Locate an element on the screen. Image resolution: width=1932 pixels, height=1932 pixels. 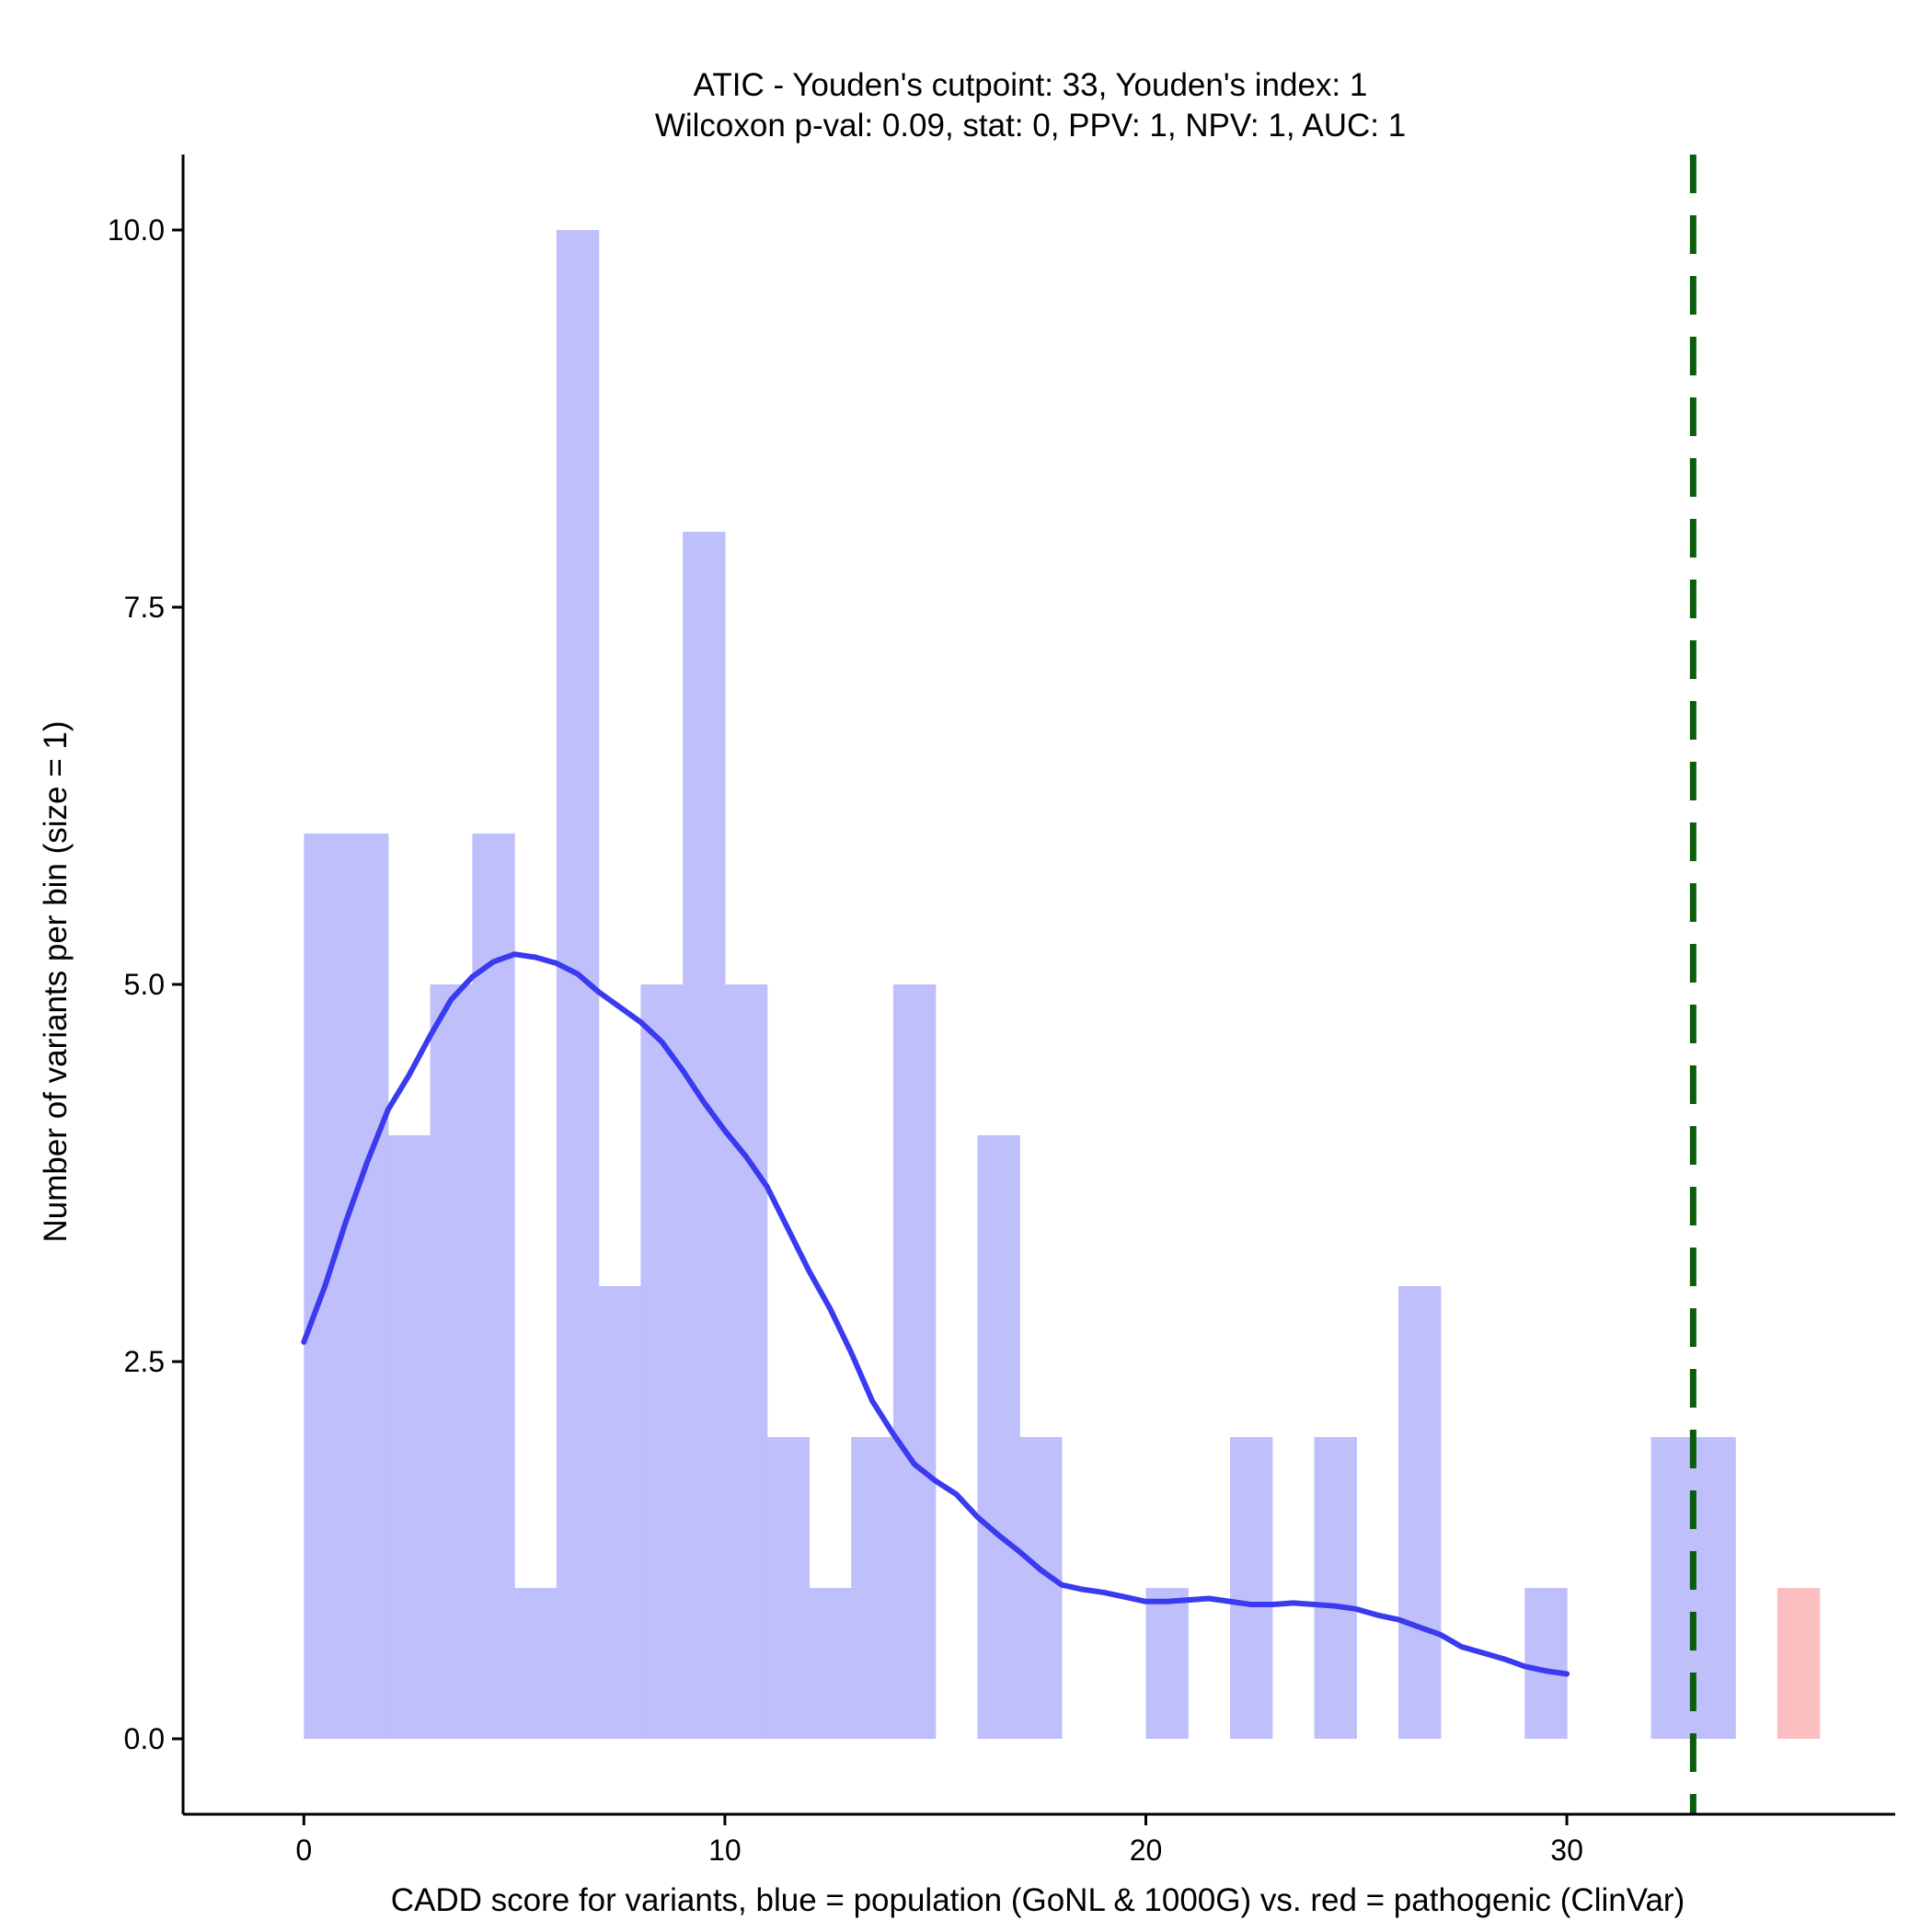
y-tick-label: 5.0 is located at coordinates (144, 984).